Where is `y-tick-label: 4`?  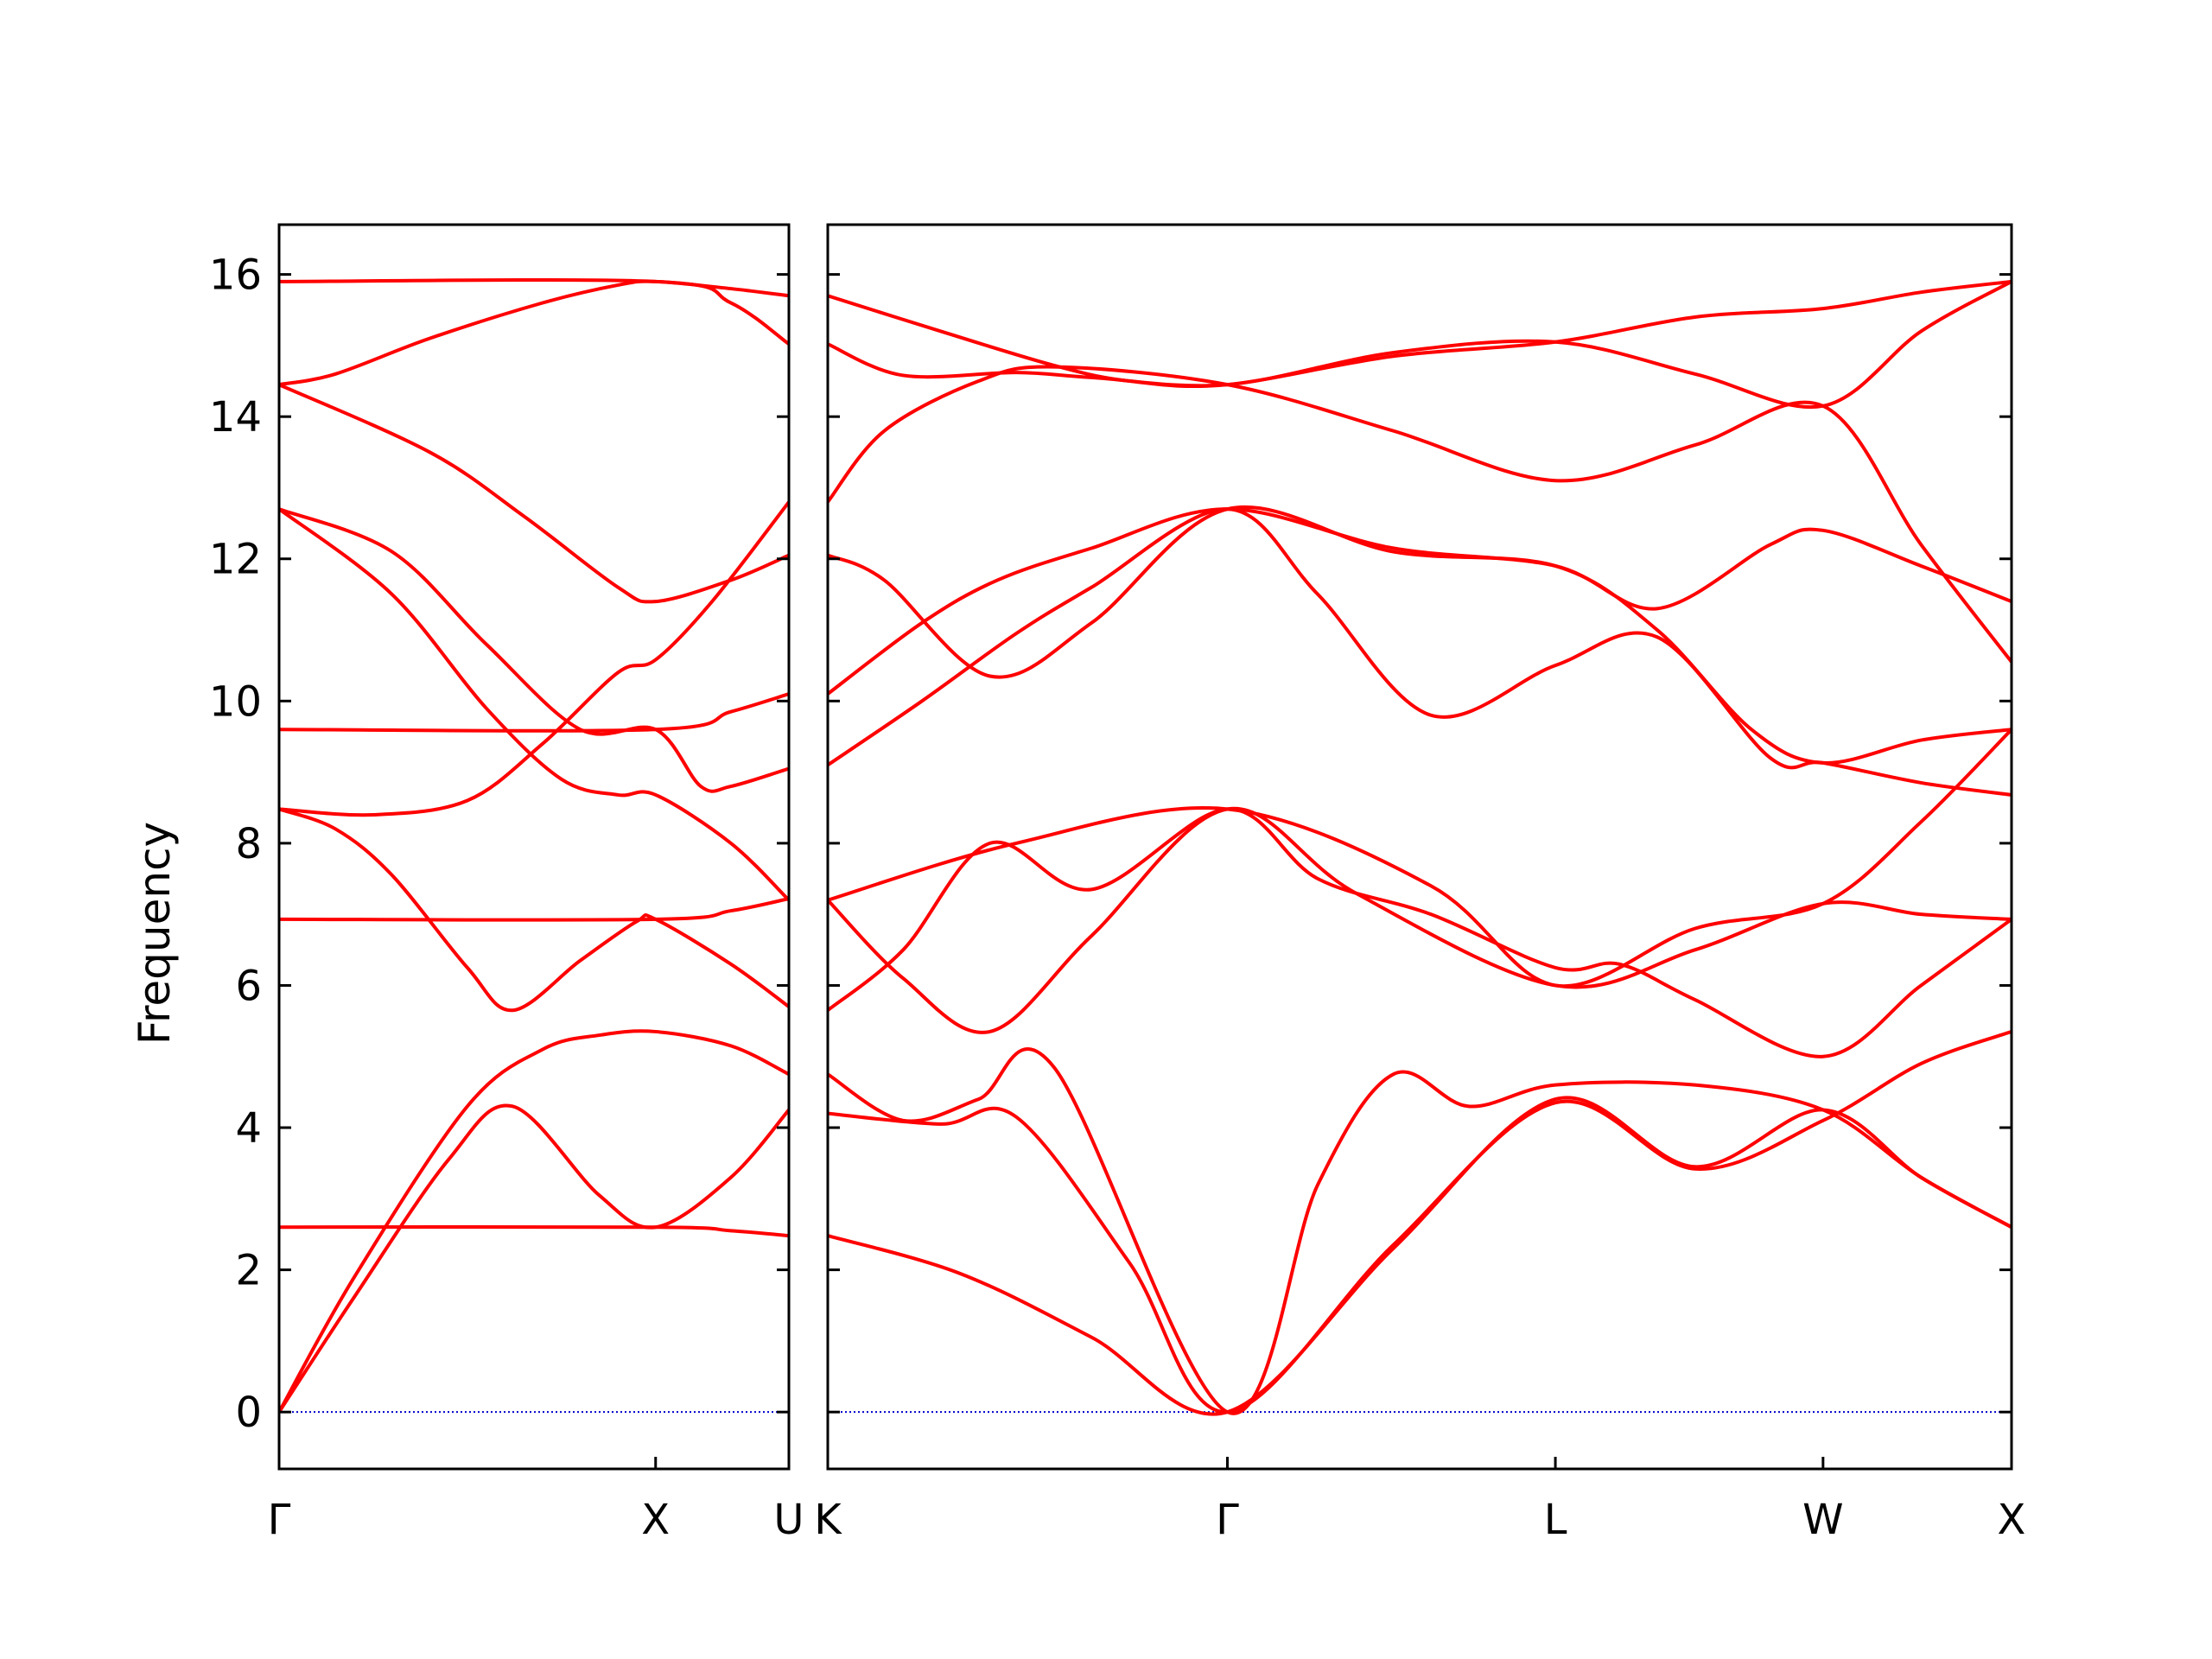
y-tick-label: 4 is located at coordinates (248, 1128).